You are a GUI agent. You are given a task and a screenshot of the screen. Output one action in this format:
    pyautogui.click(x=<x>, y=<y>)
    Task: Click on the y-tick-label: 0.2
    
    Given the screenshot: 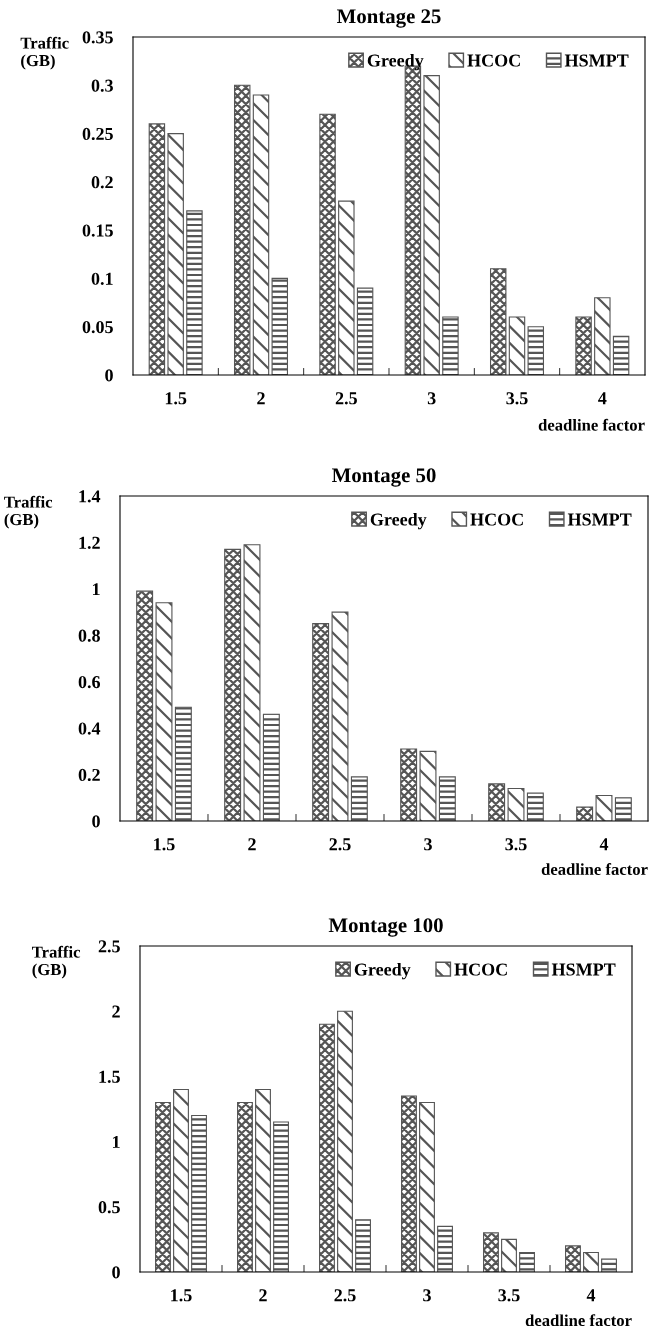 What is the action you would take?
    pyautogui.click(x=102, y=182)
    